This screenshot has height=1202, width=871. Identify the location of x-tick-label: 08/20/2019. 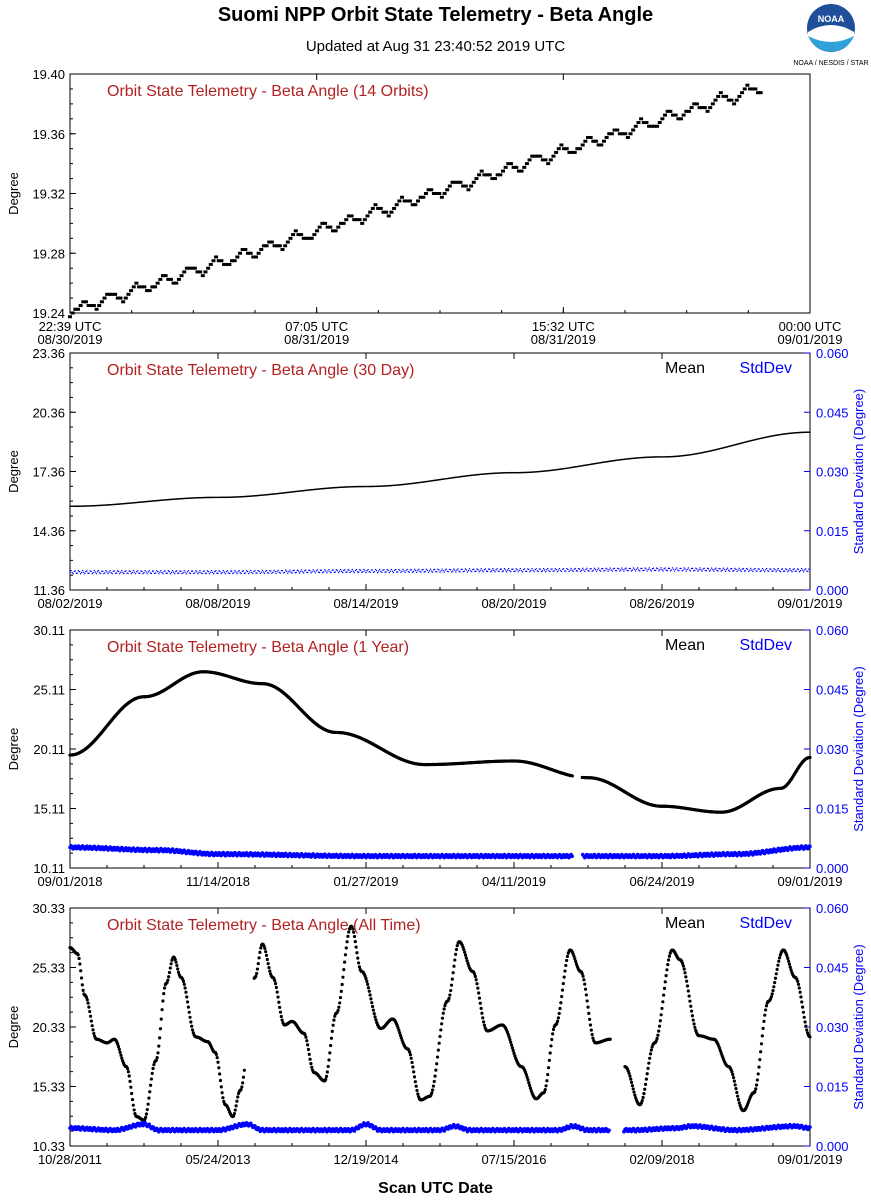
(513, 603).